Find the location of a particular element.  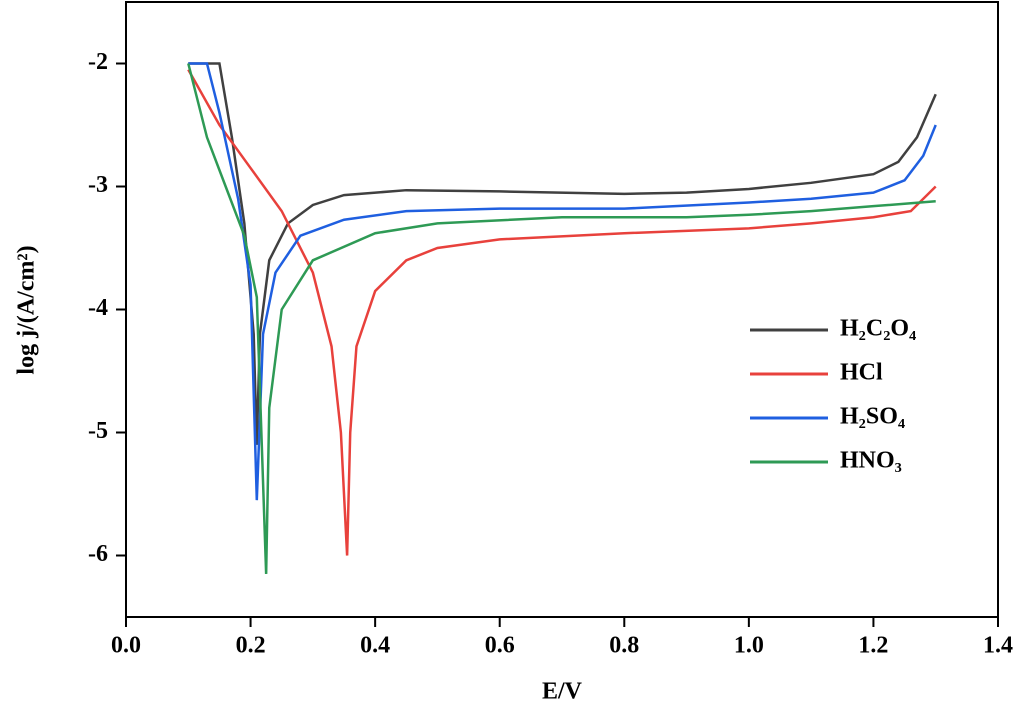

y-tick-label: -6 is located at coordinates (98, 554).